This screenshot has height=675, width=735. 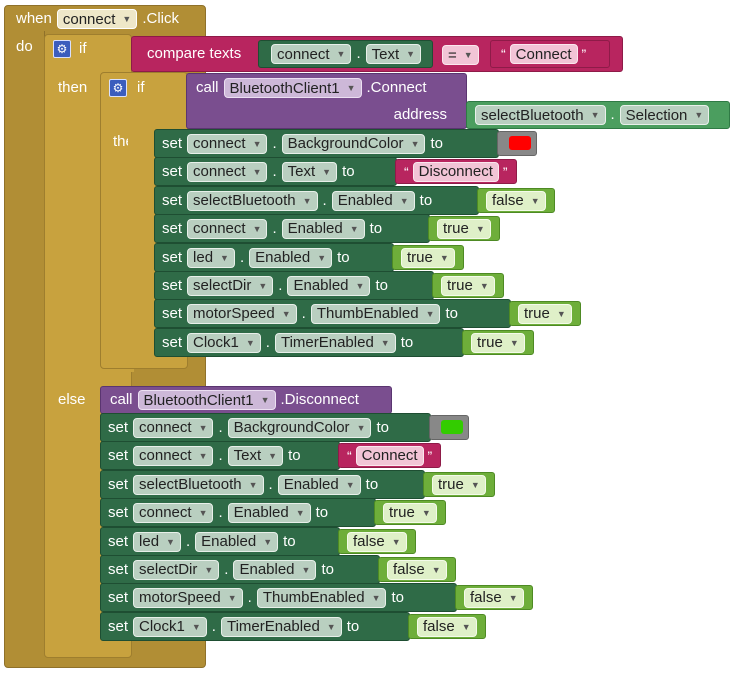 I want to click on condition-property-dropdown: Text ▼, so click(x=393, y=54).